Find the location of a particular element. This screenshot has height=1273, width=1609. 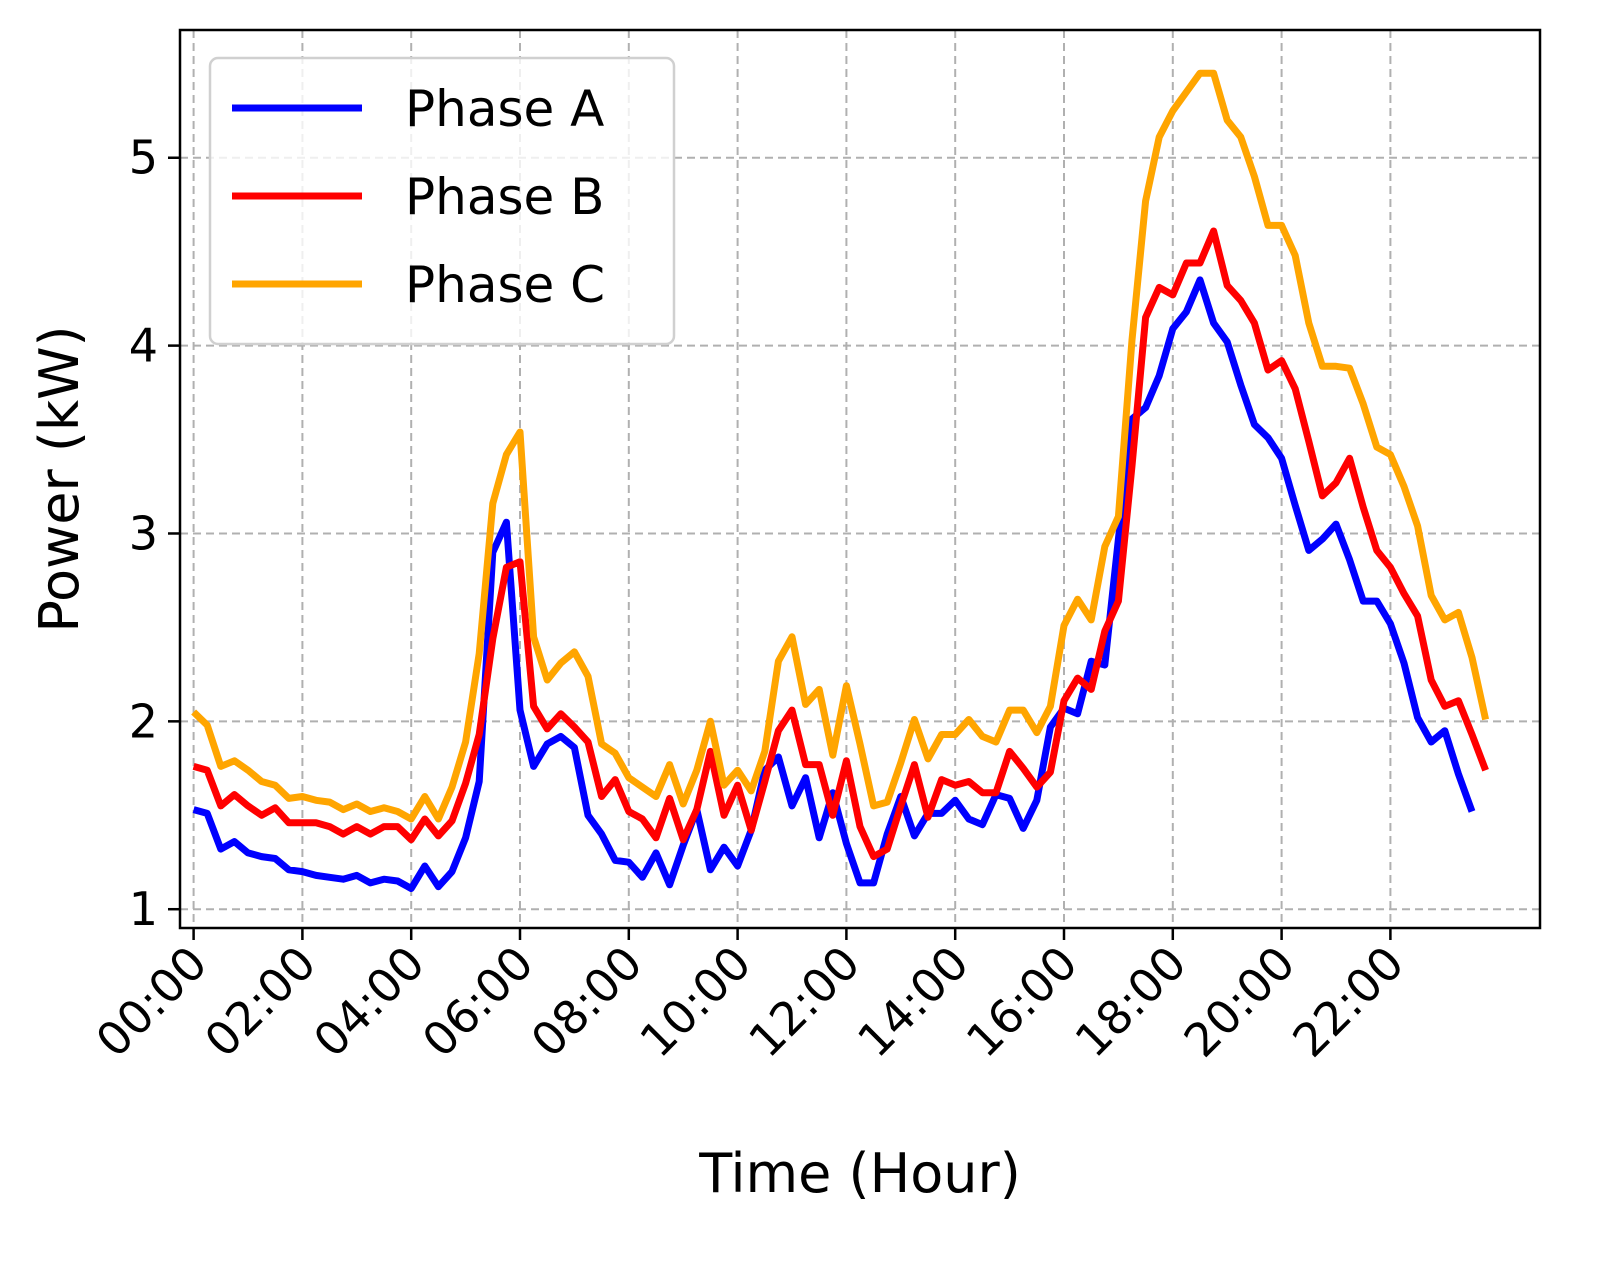

legend-items: Phase A Phase B Phase C is located at coordinates (418, 197).